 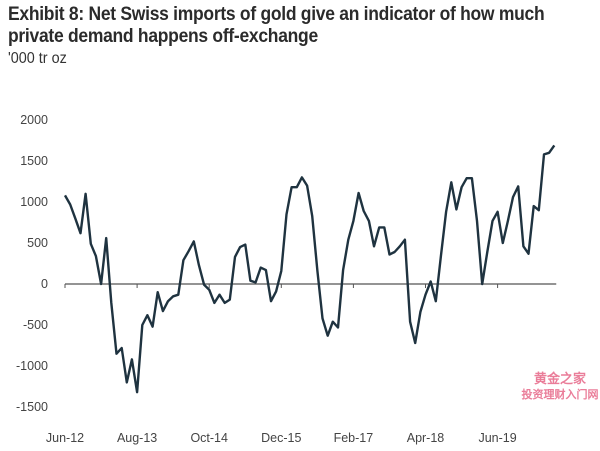 What do you see at coordinates (32, 263) in the screenshot?
I see `y-axis: 2000 1500 1000 500 0 -500 -1000 -1500` at bounding box center [32, 263].